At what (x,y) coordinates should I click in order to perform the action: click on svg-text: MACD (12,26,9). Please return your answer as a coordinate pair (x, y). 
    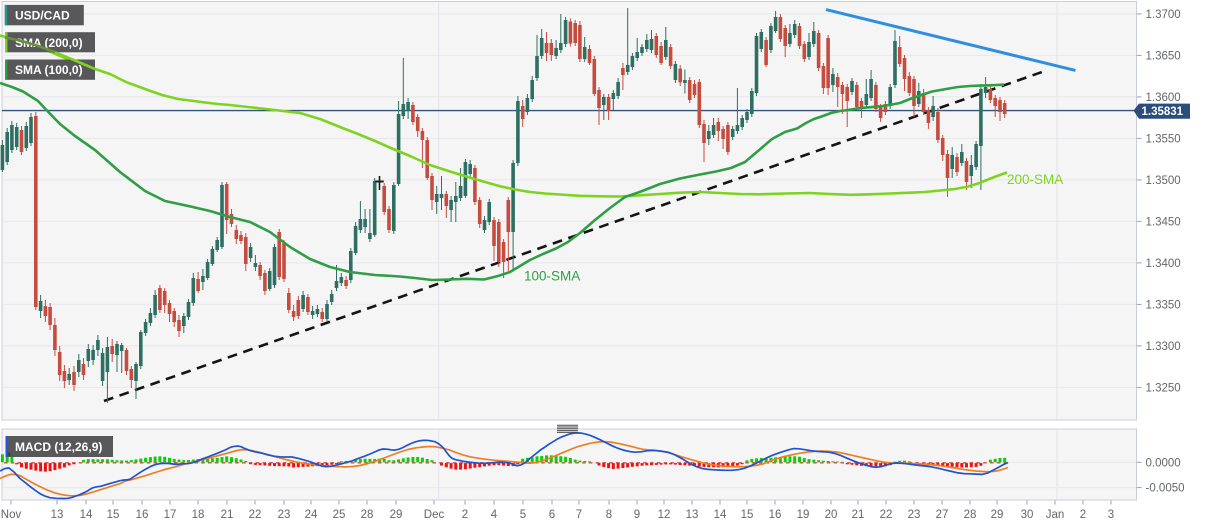
    Looking at the image, I should click on (58, 447).